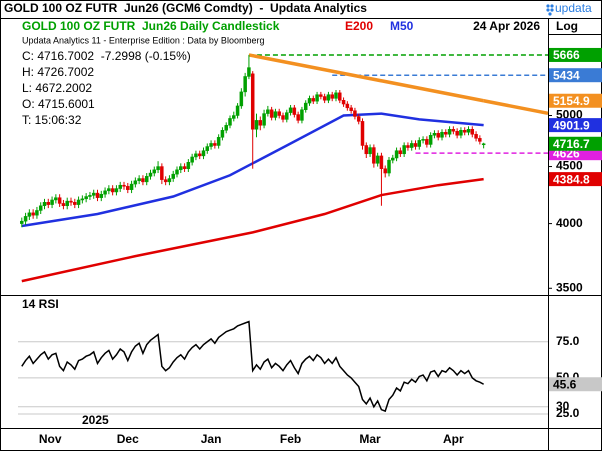 This screenshot has height=451, width=602. Describe the element at coordinates (569, 223) in the screenshot. I see `y-tick-label: 4000` at that location.